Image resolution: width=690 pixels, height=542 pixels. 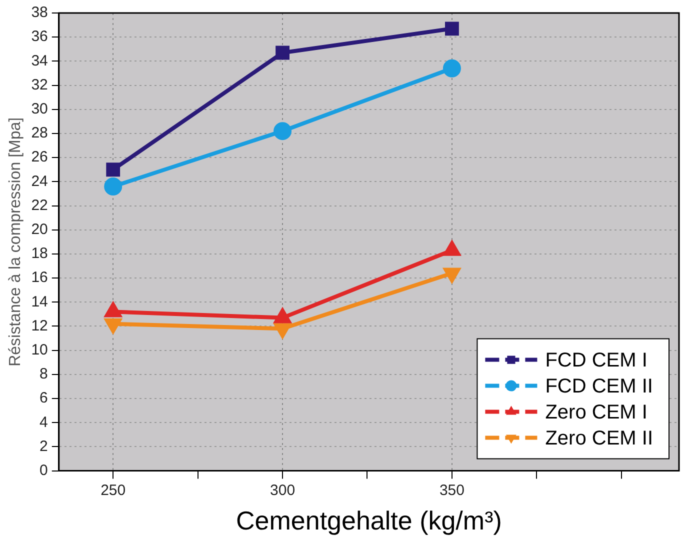 What do you see at coordinates (599, 386) in the screenshot?
I see `legend-label: FCD CEM II` at bounding box center [599, 386].